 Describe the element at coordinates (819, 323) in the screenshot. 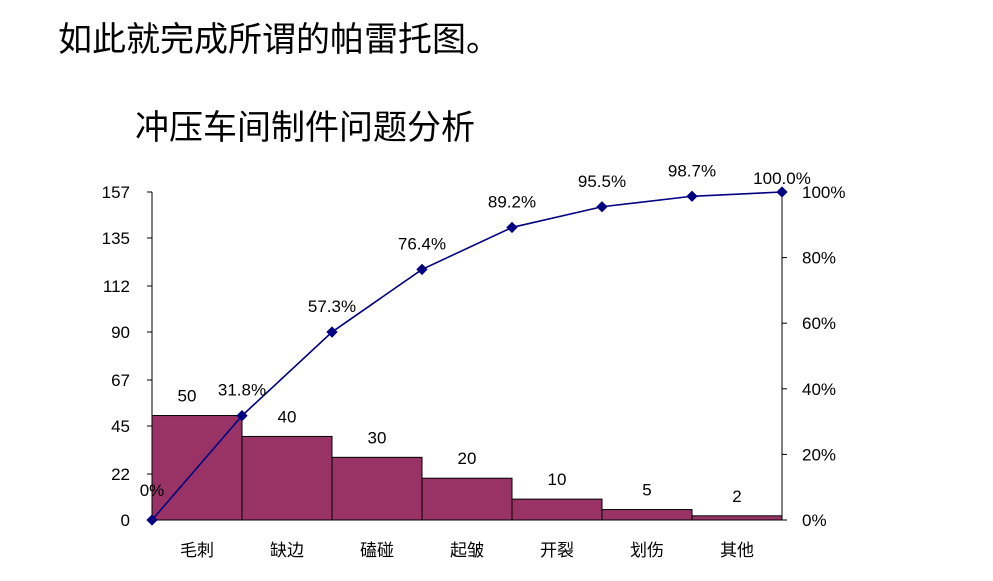

I see `y-right-tick-label: 60%` at that location.